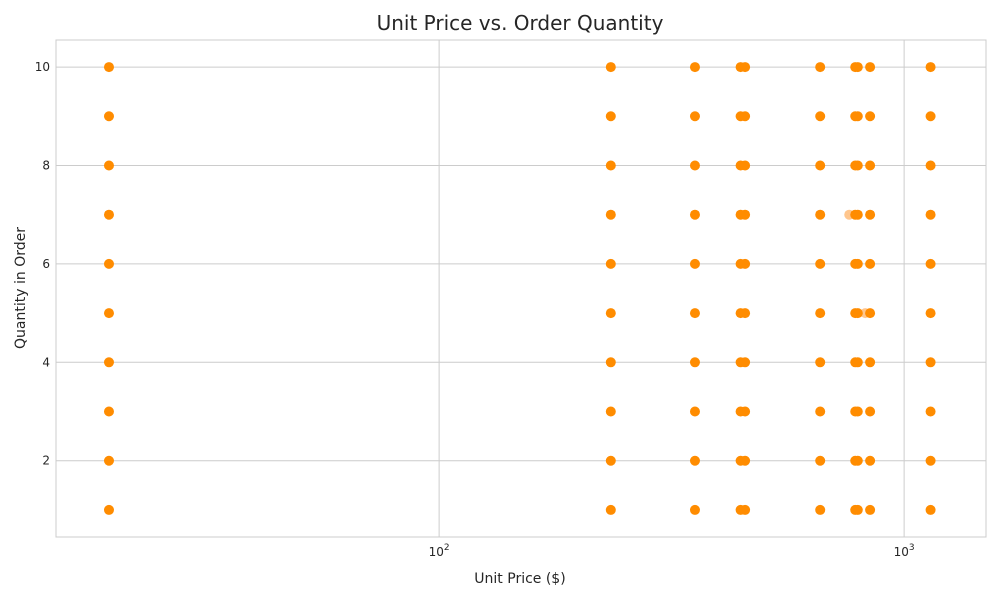 The height and width of the screenshot is (600, 1000). Describe the element at coordinates (912, 548) in the screenshot. I see `x-tick-exponent: 3` at that location.